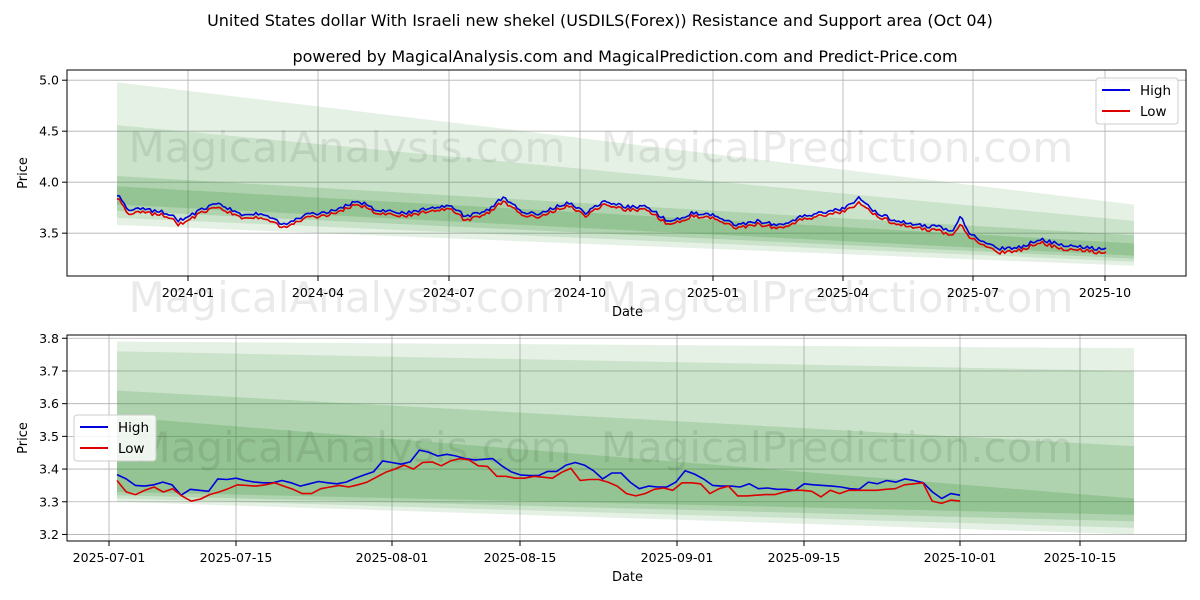 Image resolution: width=1200 pixels, height=600 pixels. I want to click on x-tick-label: 2024-10, so click(580, 292).